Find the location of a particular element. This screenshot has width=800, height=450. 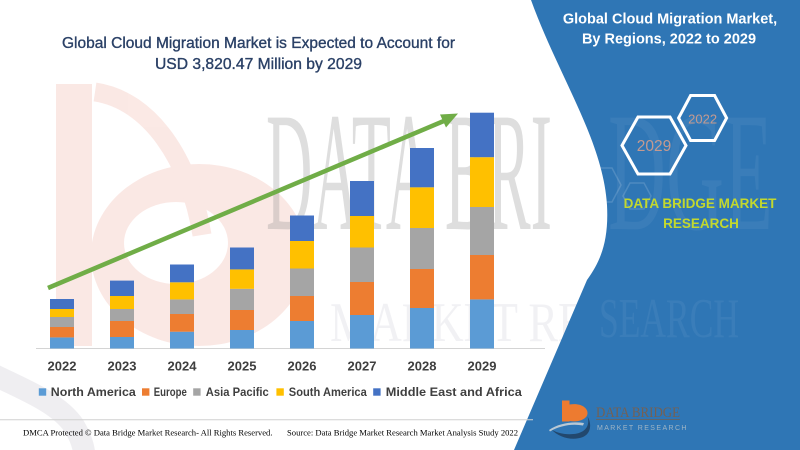

svg-text: By Regions, 2022 to 2029 is located at coordinates (669, 40).